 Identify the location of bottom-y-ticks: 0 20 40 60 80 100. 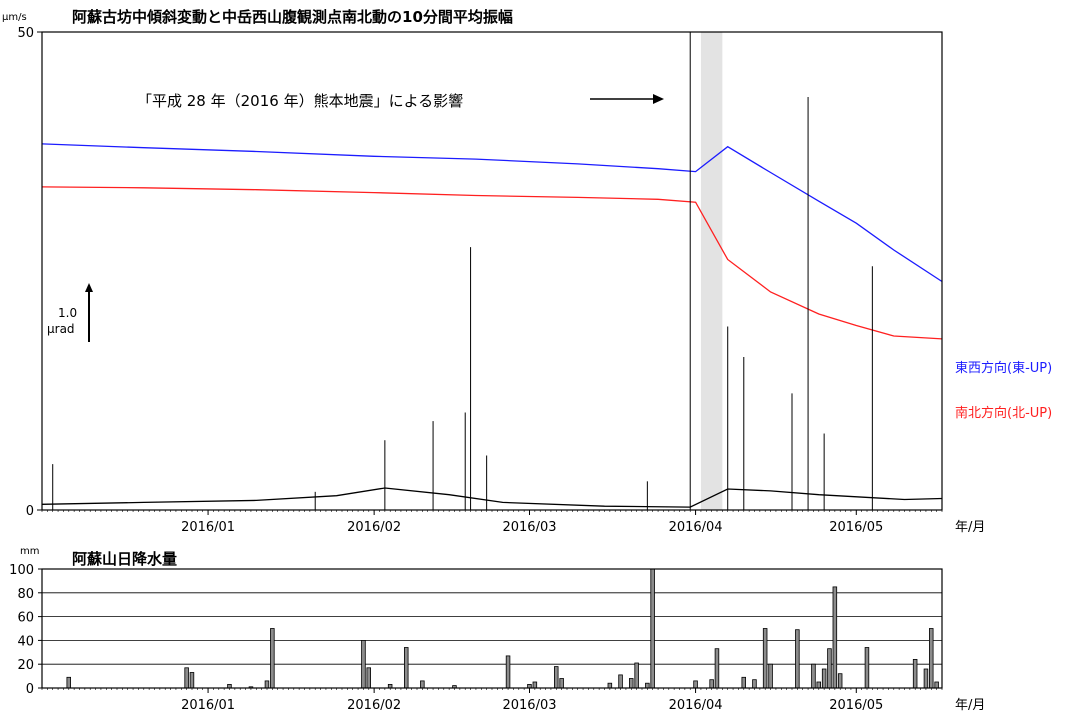
(25, 630).